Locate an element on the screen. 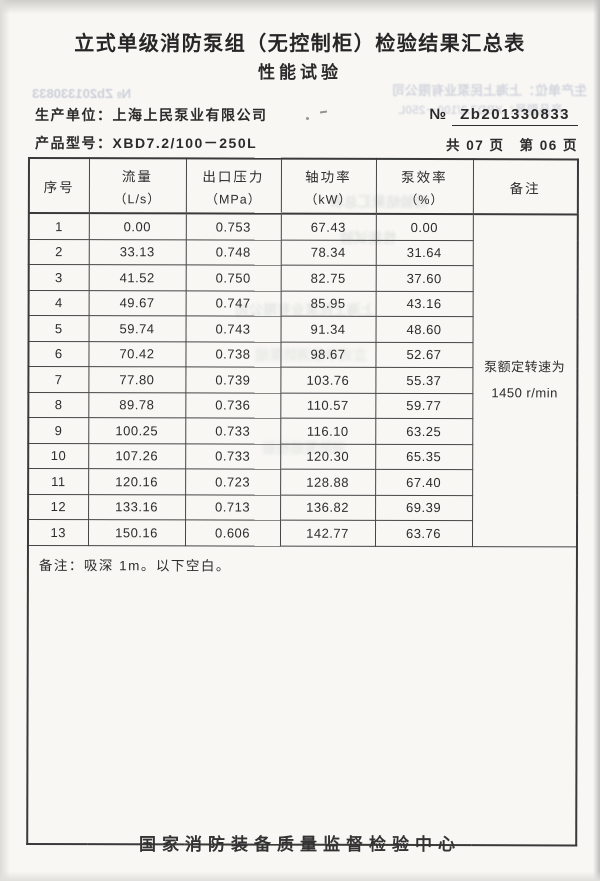  cell-power: 116.10 is located at coordinates (328, 431).